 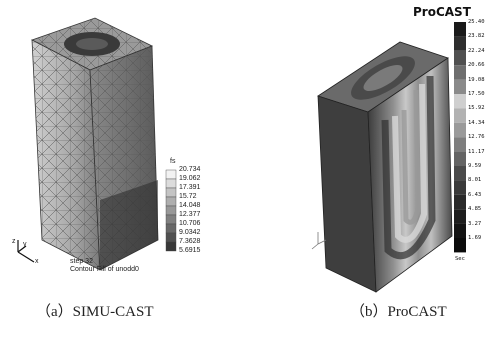 I want to click on procast-legend-value: 8.01, so click(x=475, y=180).